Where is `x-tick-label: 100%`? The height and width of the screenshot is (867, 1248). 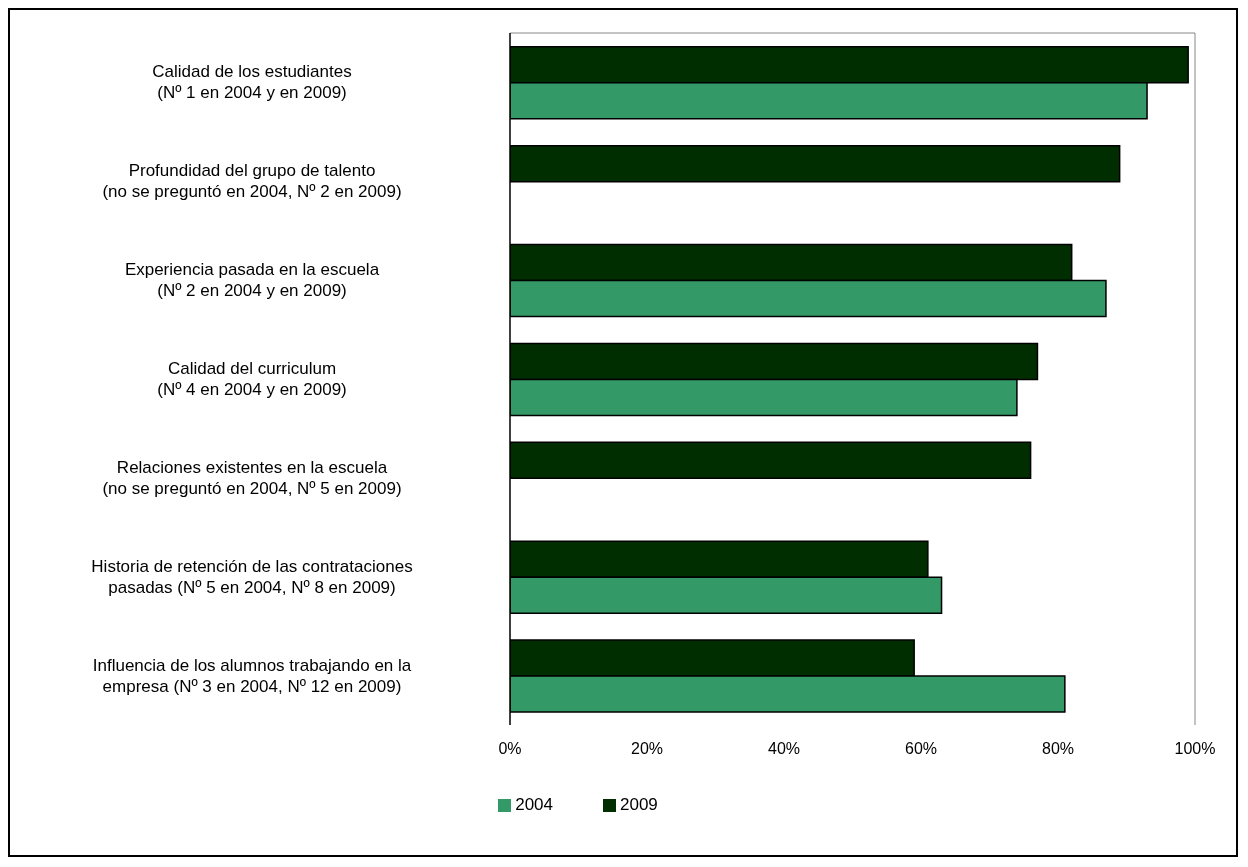
x-tick-label: 100% is located at coordinates (1195, 749).